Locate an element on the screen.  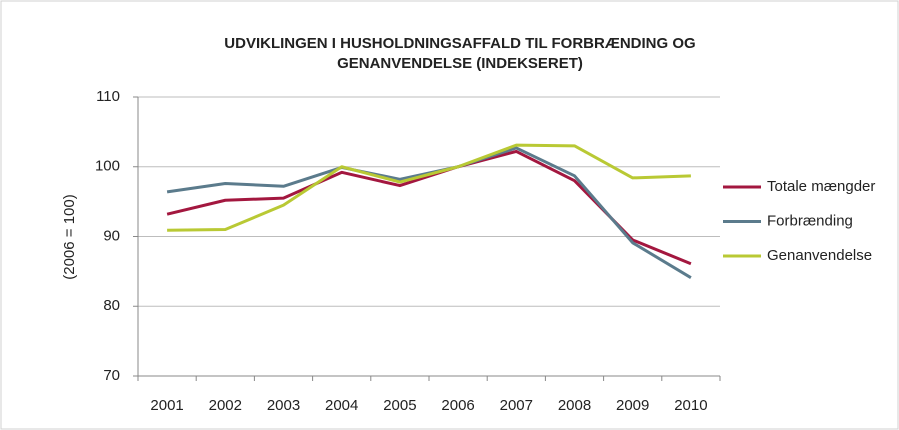
x-tick-label: 2002 is located at coordinates (225, 405).